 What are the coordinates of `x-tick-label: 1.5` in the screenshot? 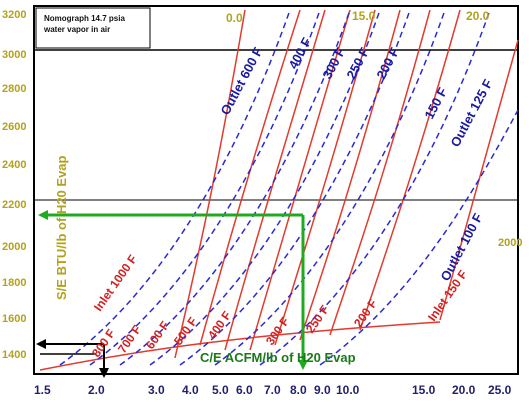 It's located at (42, 390).